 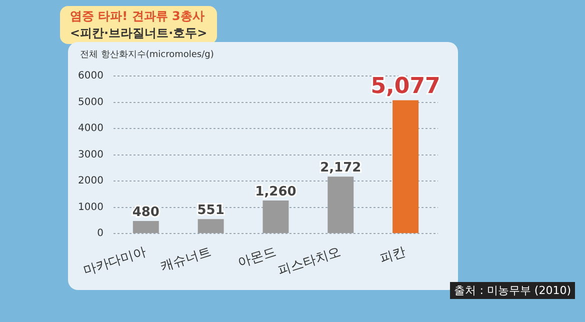 What do you see at coordinates (100, 234) in the screenshot?
I see `y-tick-label: 0` at bounding box center [100, 234].